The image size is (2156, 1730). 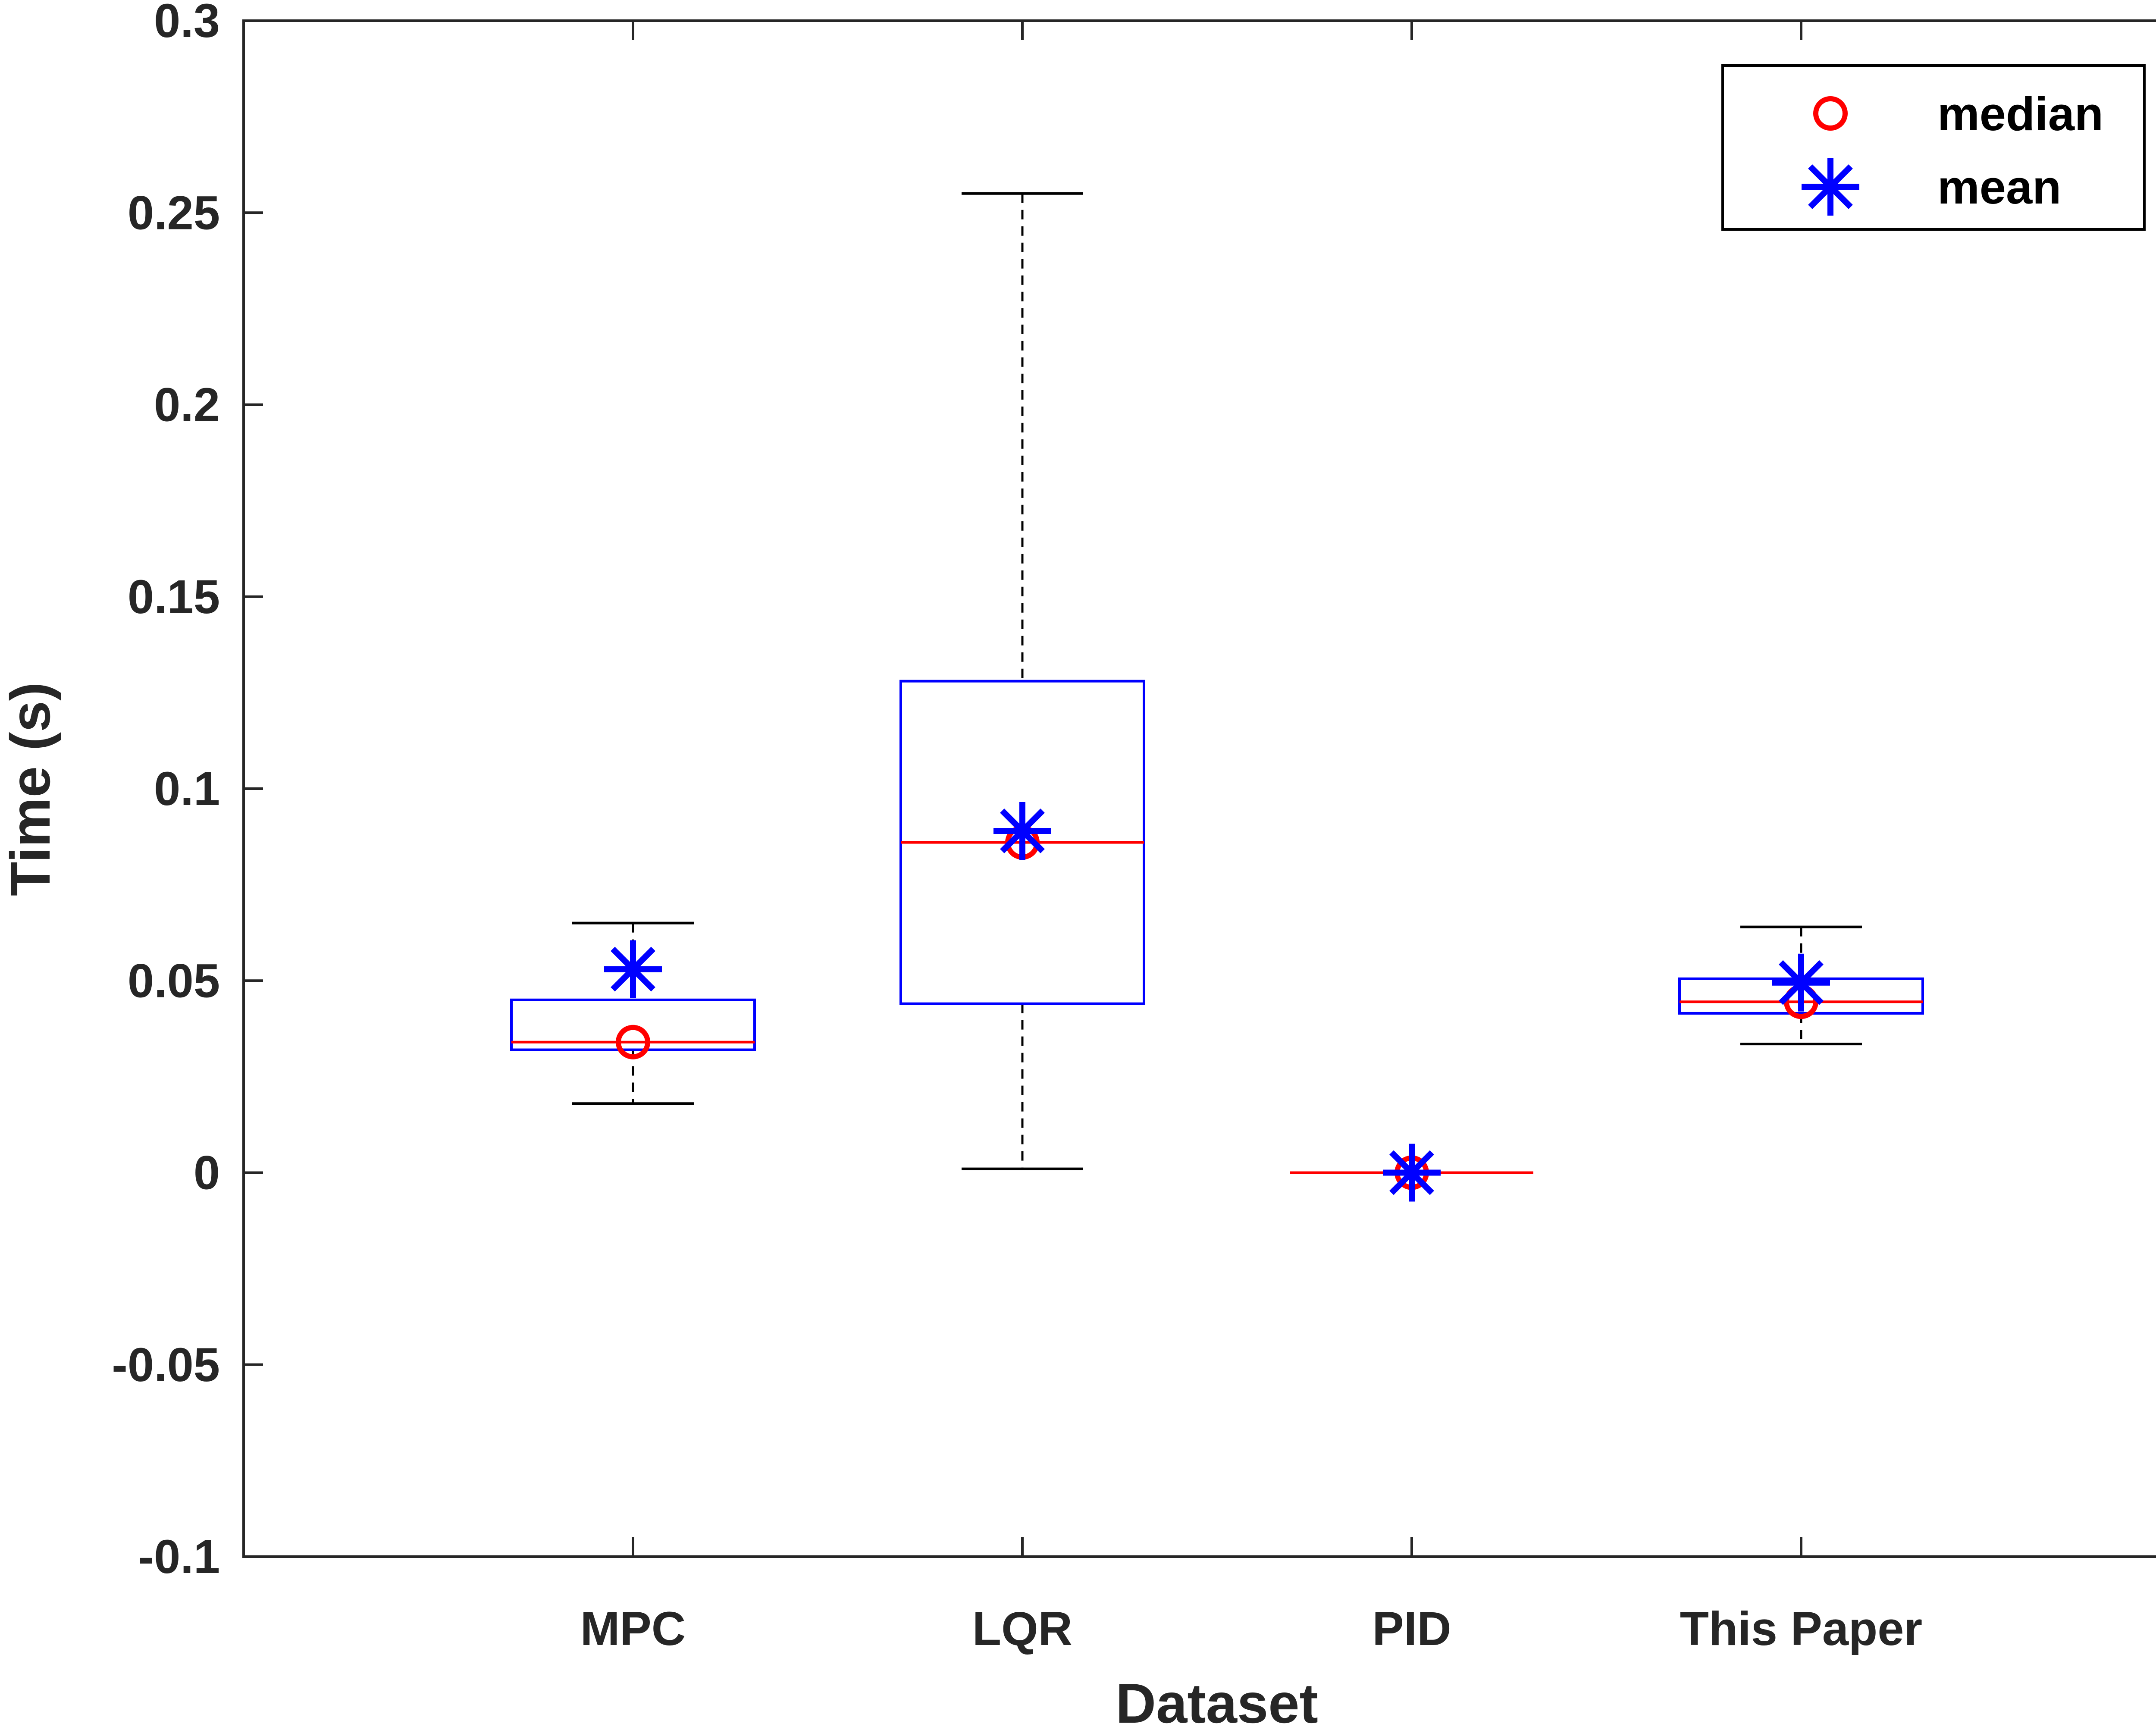 What do you see at coordinates (1831, 114) in the screenshot?
I see `legend-median-marker` at bounding box center [1831, 114].